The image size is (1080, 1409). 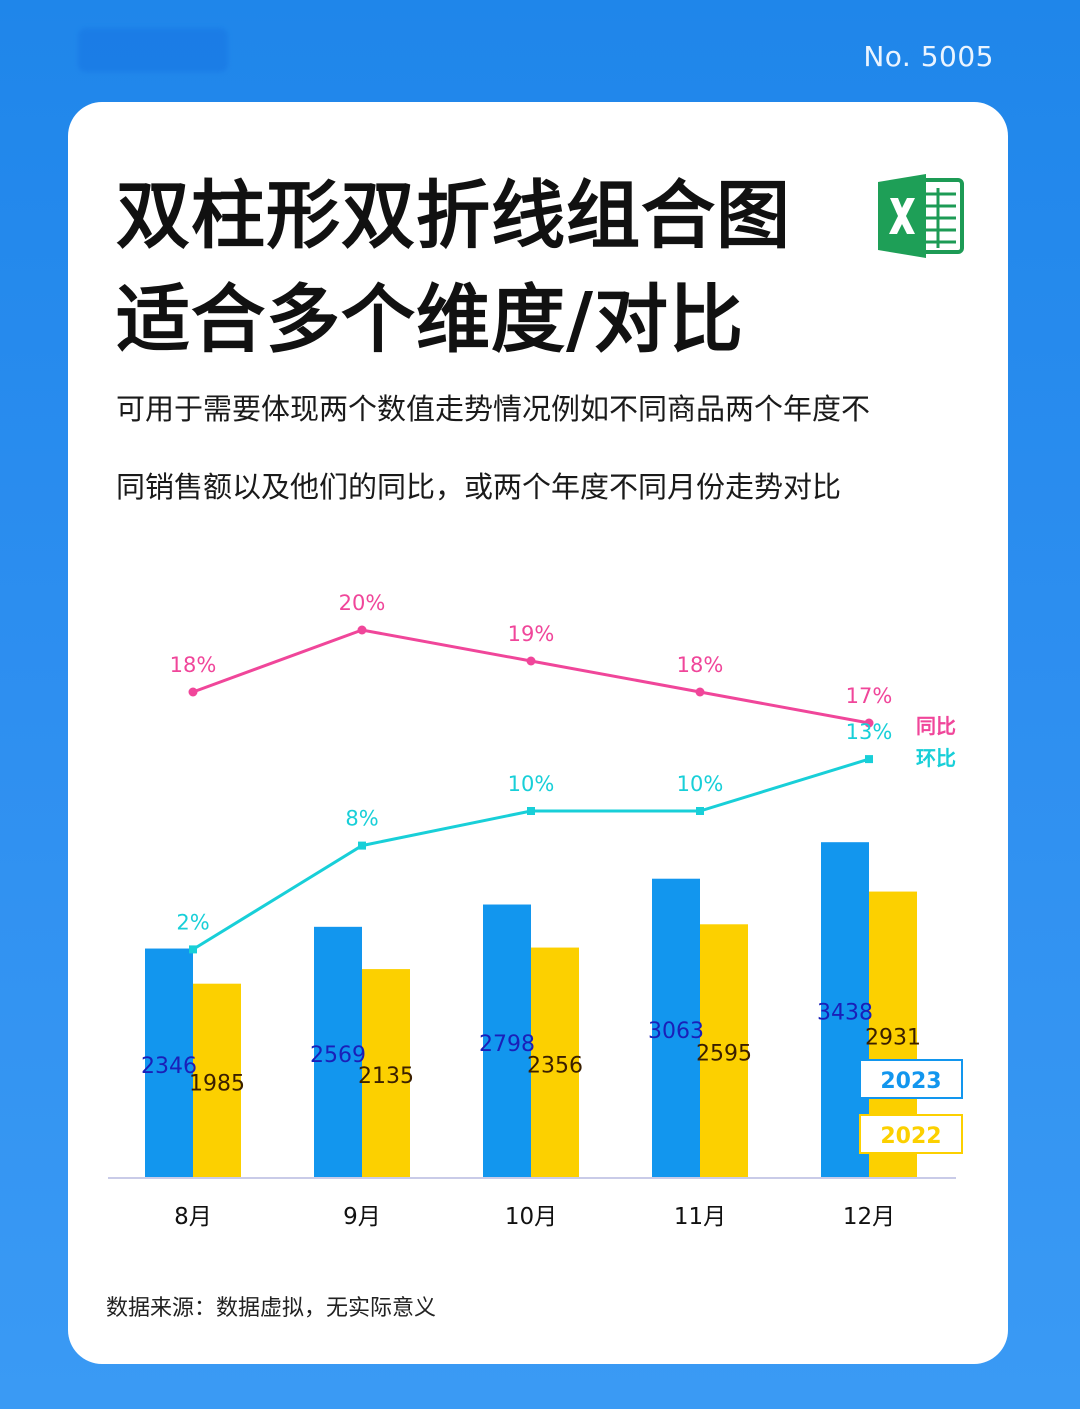 What do you see at coordinates (555, 1065) in the screenshot?
I see `bar-2022-value-3: 2356` at bounding box center [555, 1065].